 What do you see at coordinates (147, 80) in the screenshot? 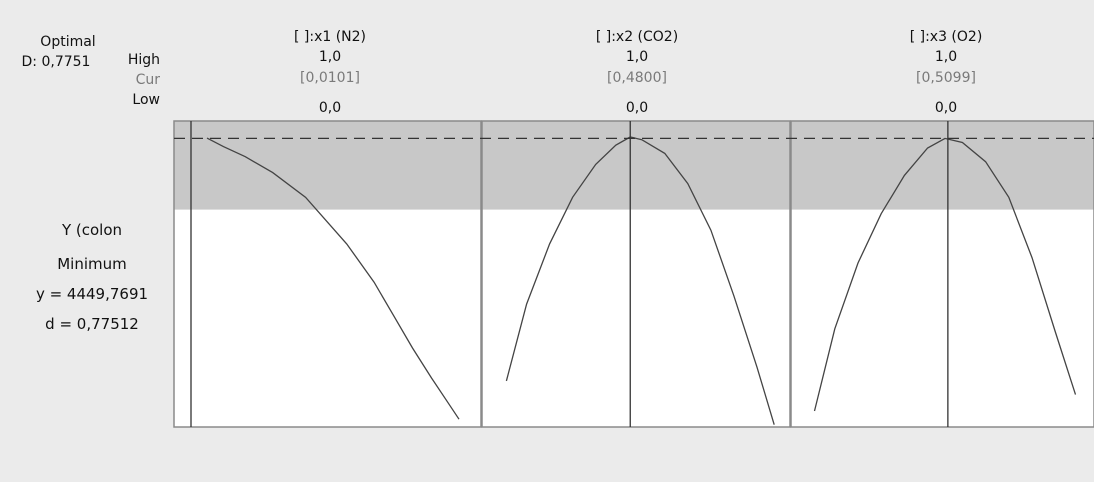
I see `cur-row-label: Cur` at bounding box center [147, 80].